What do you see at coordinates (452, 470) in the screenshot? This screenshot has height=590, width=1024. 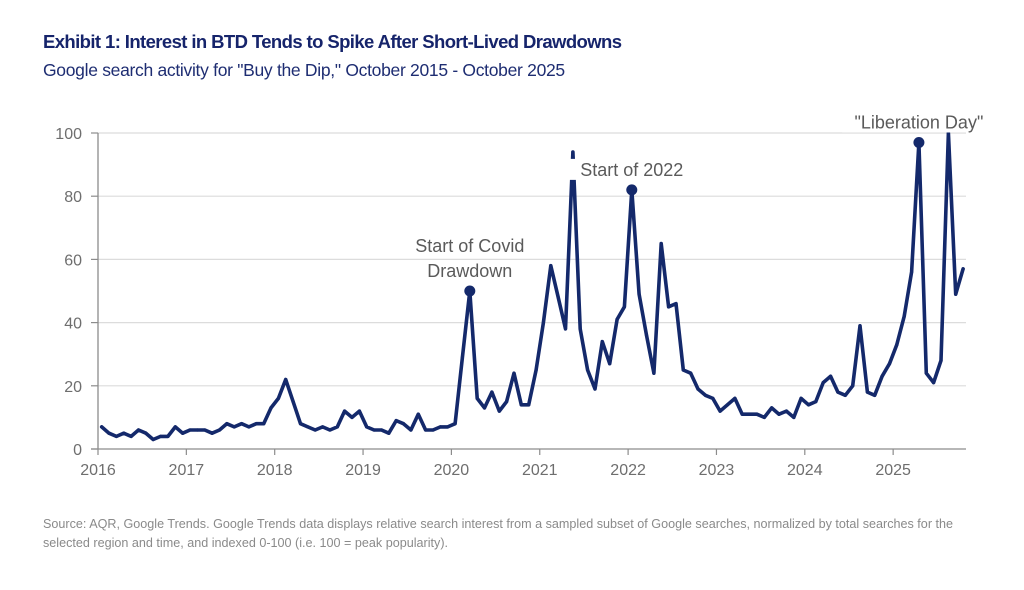 I see `x-tick-label: 2020` at bounding box center [452, 470].